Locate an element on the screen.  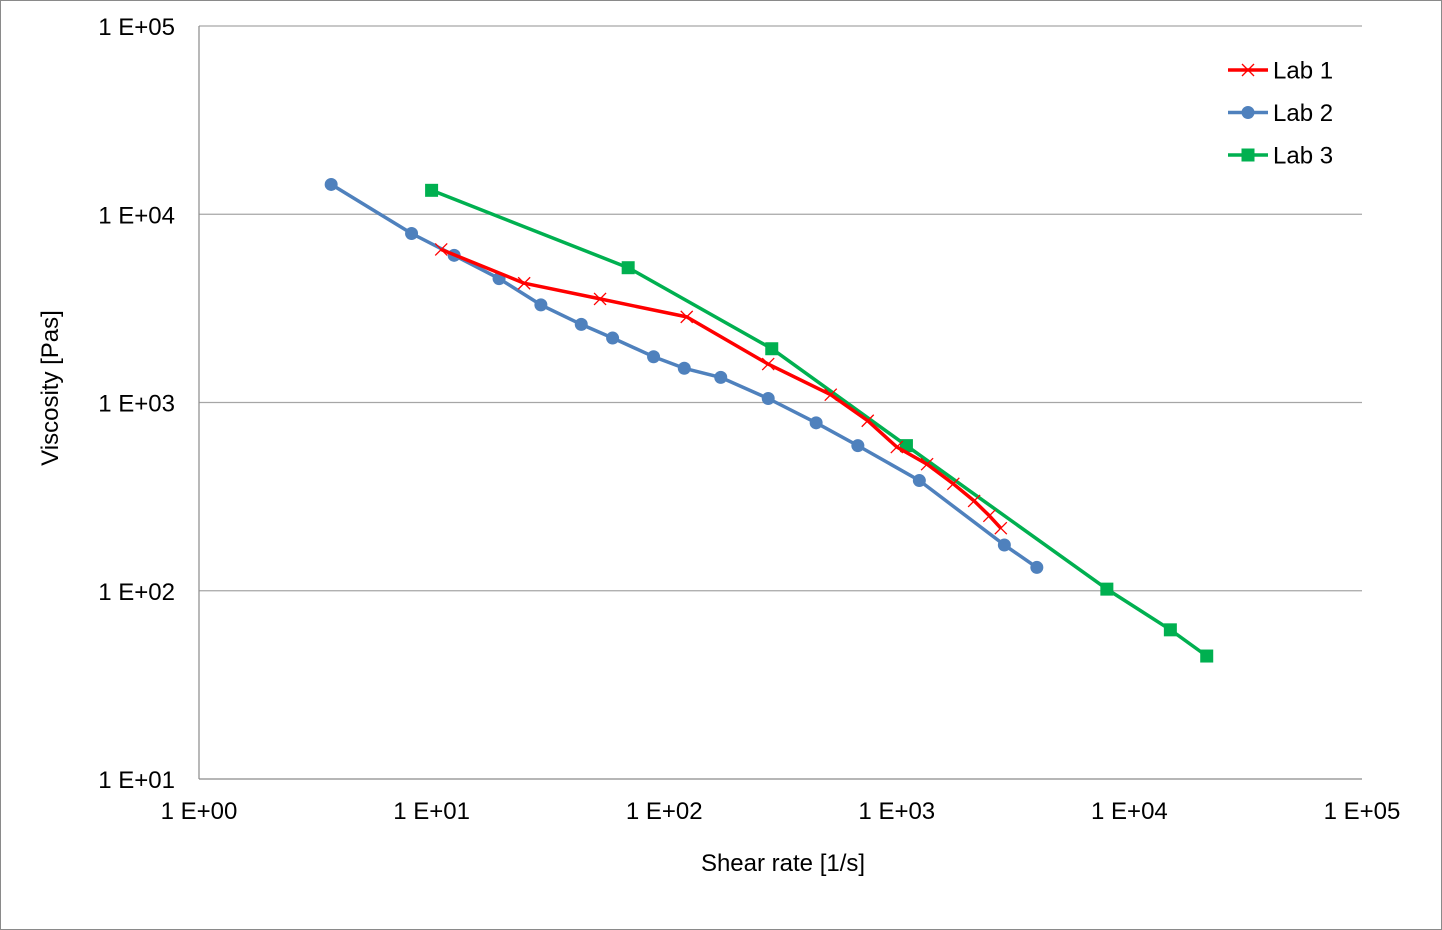
legend-label-lab-1: Lab 1 is located at coordinates (1303, 71).